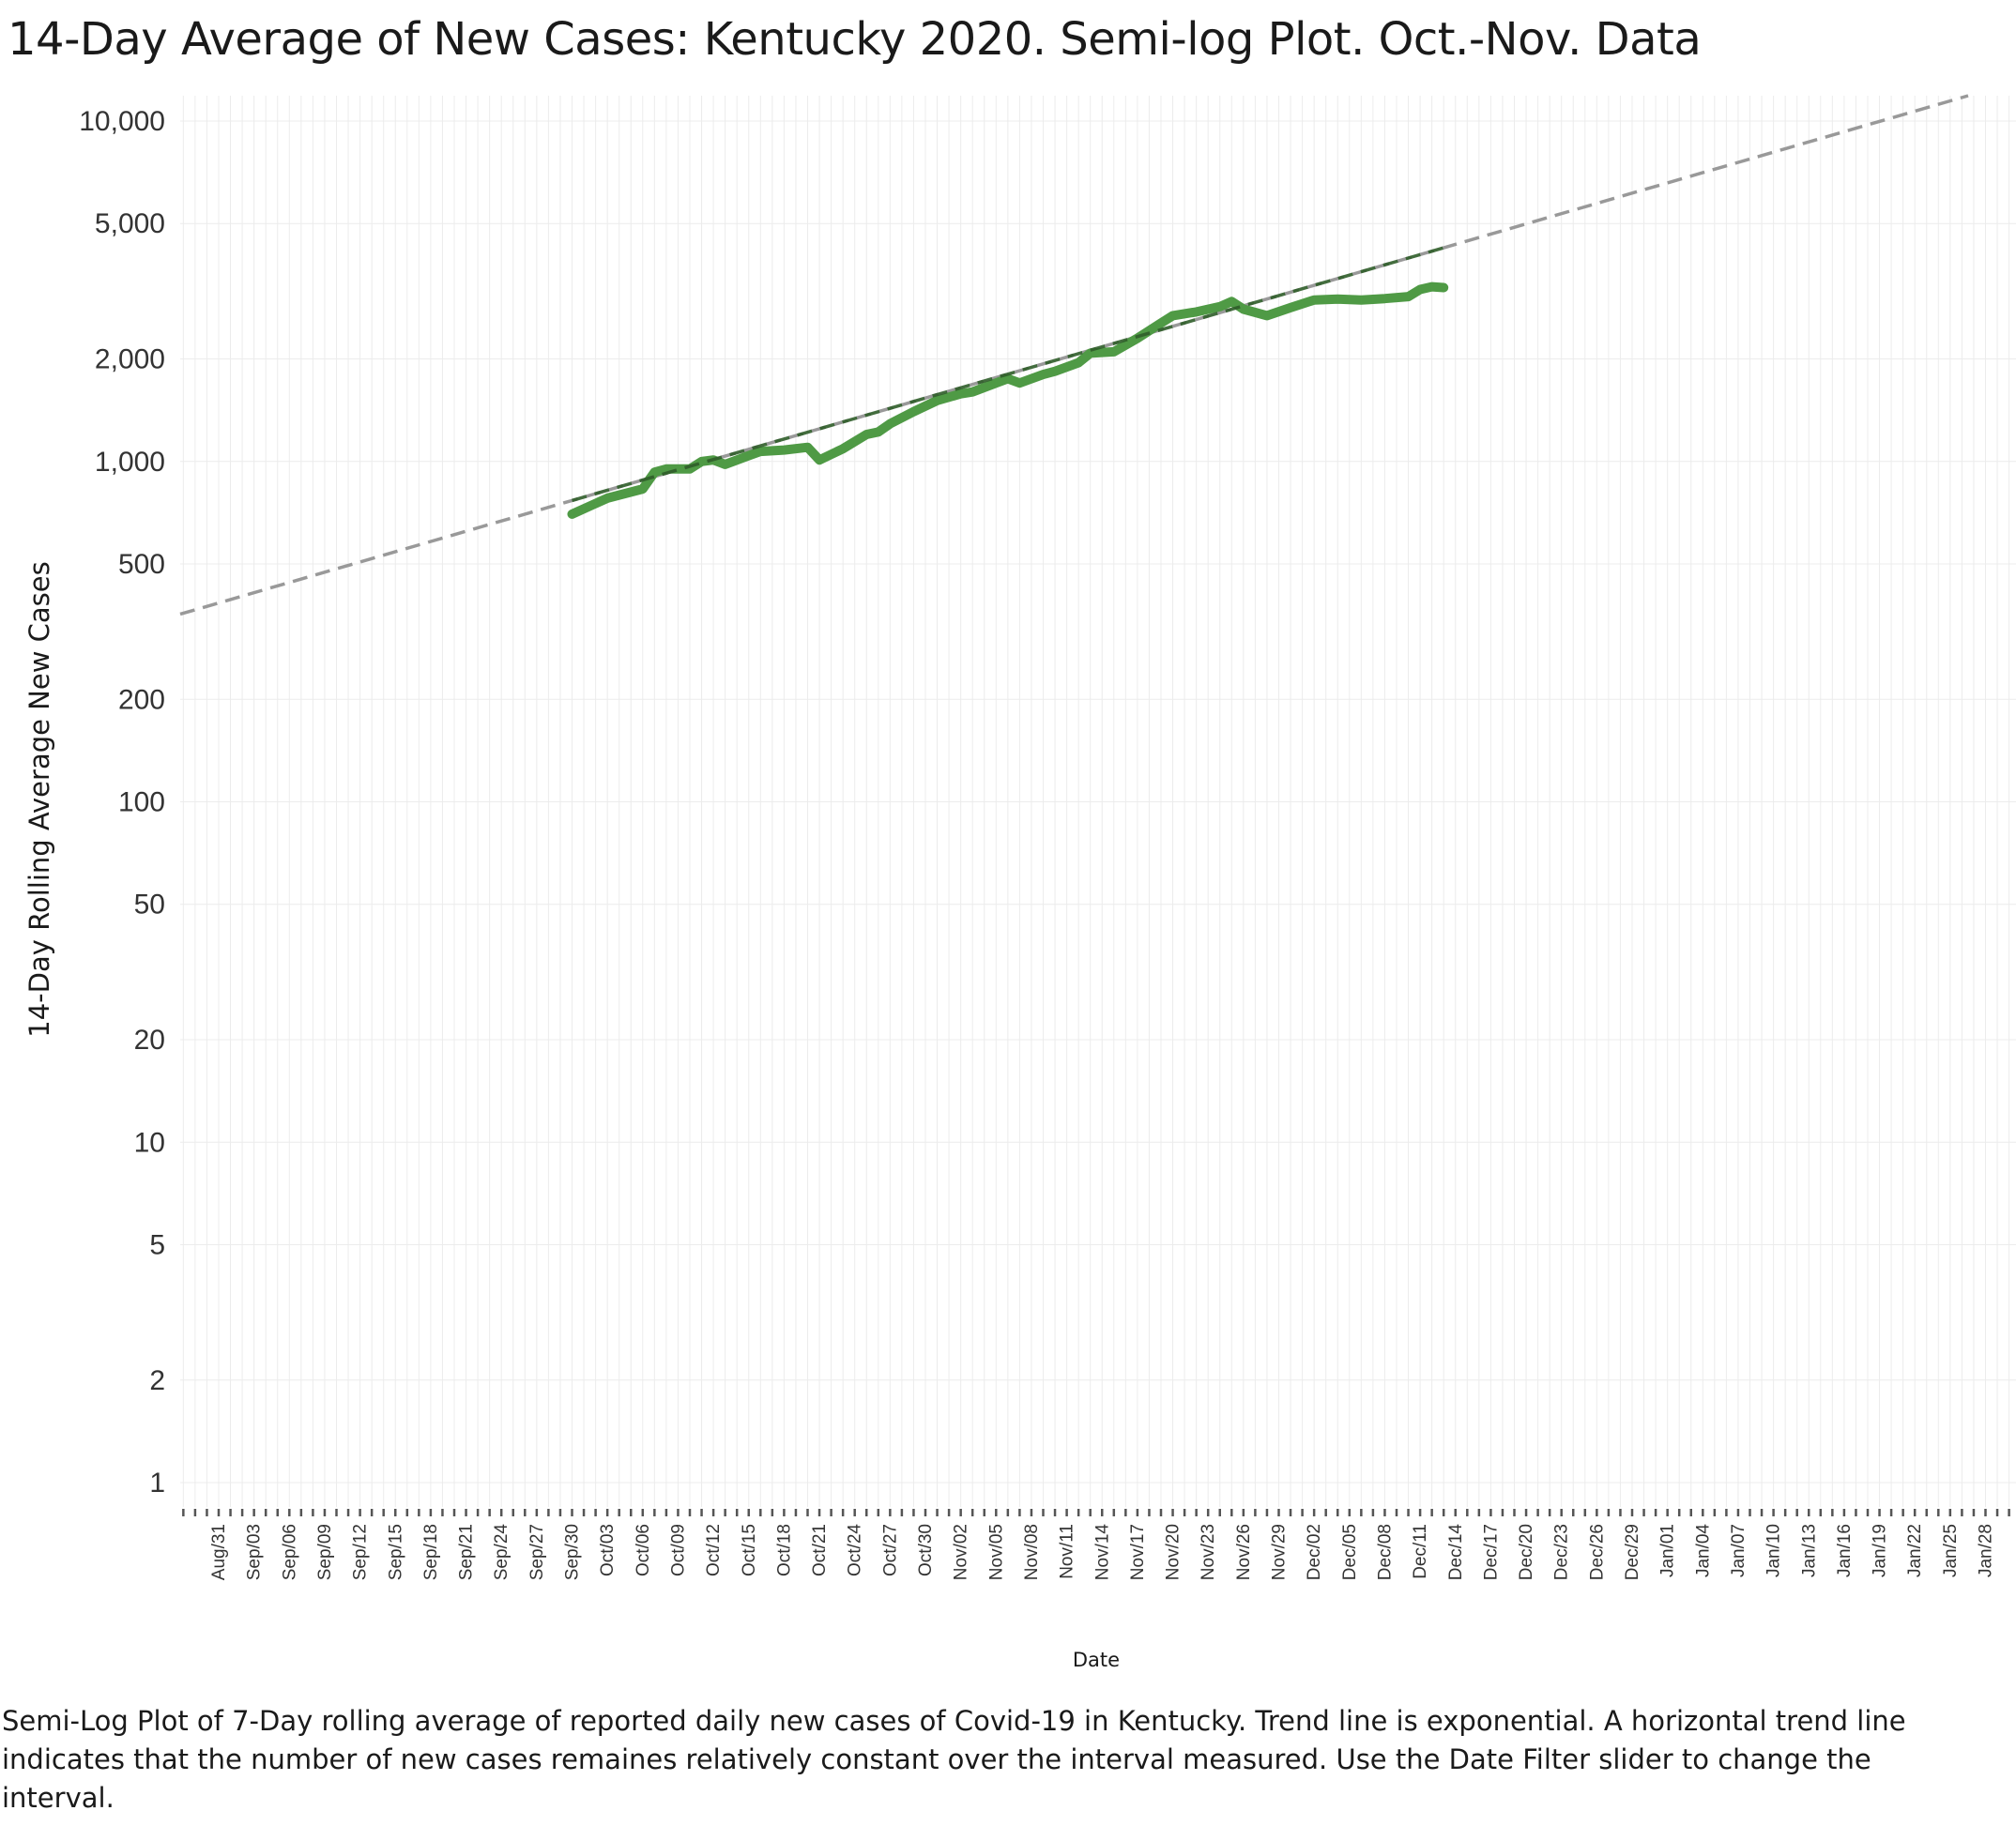  Describe the element at coordinates (1280, 1552) in the screenshot. I see `x-tick-label: Nov/29` at that location.